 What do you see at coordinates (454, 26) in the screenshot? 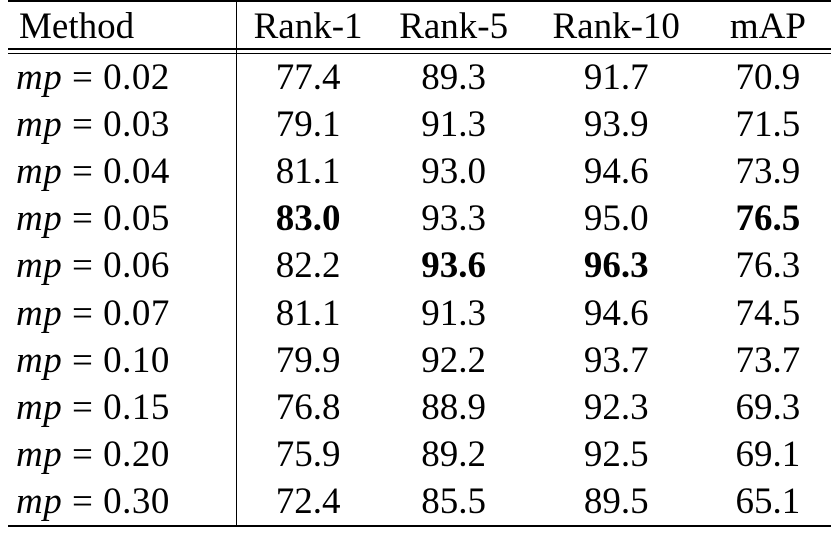
I see `header-rank-5: Rank-5` at bounding box center [454, 26].